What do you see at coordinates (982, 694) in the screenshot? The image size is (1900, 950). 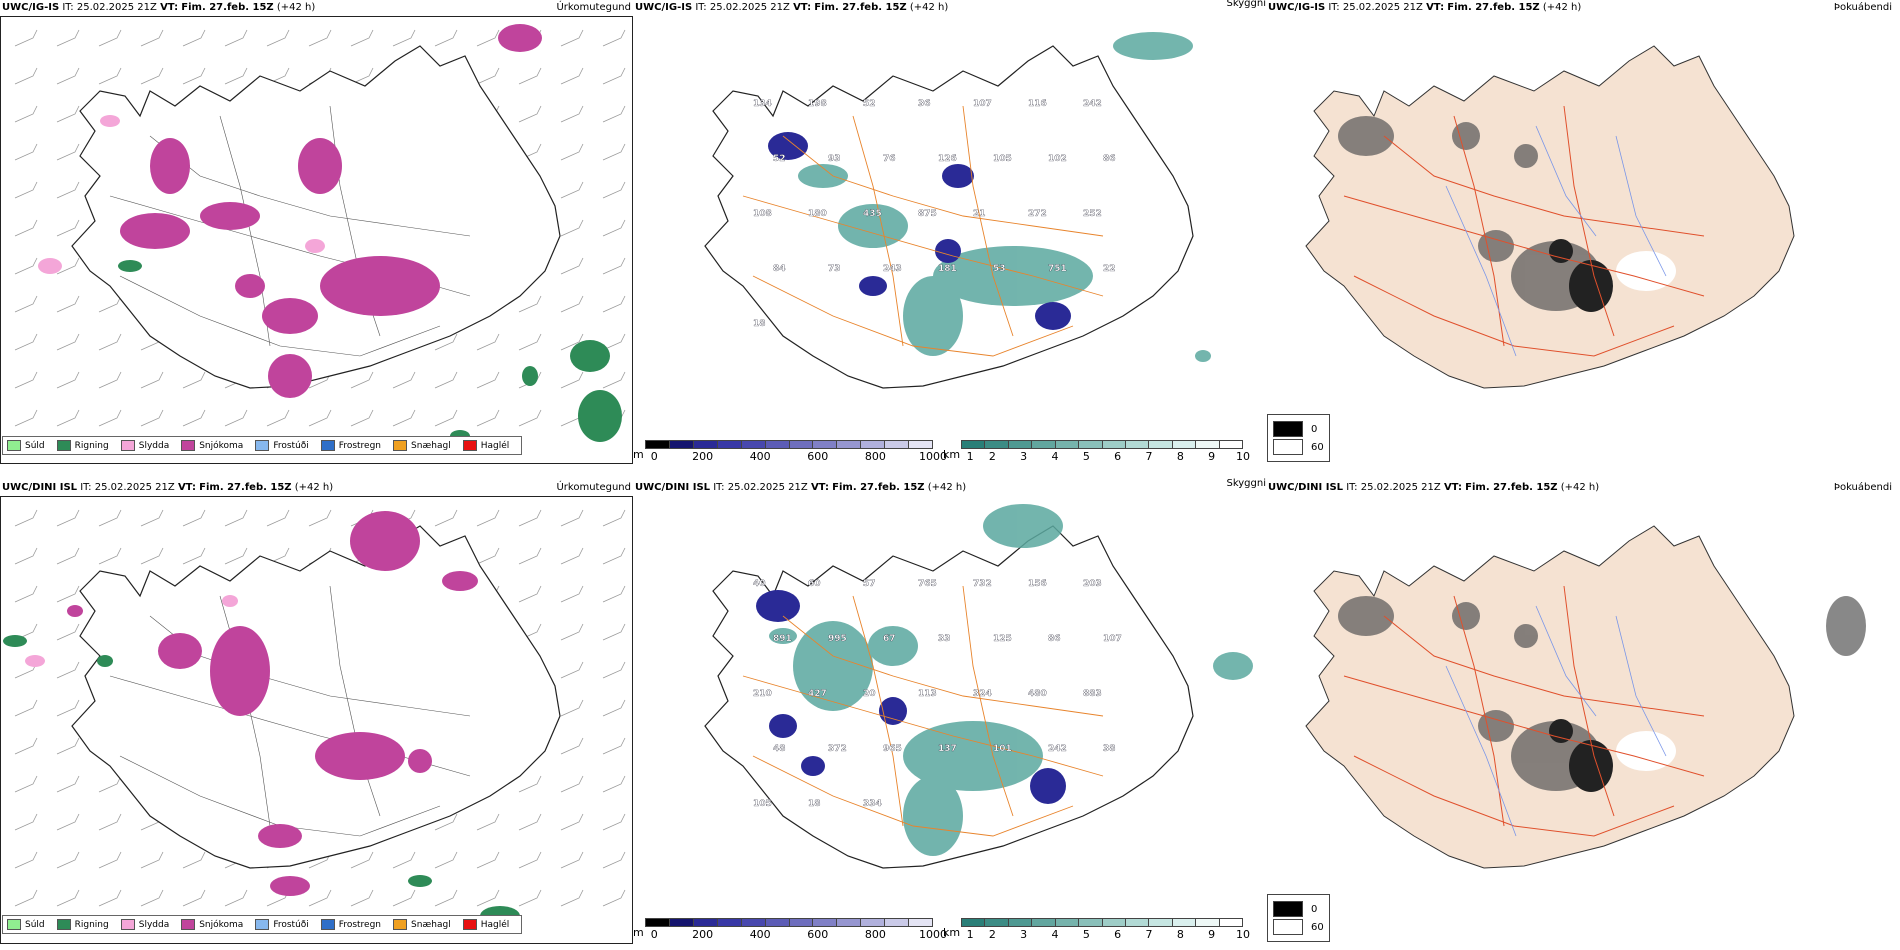 I see `map-value-label: 324` at bounding box center [982, 694].